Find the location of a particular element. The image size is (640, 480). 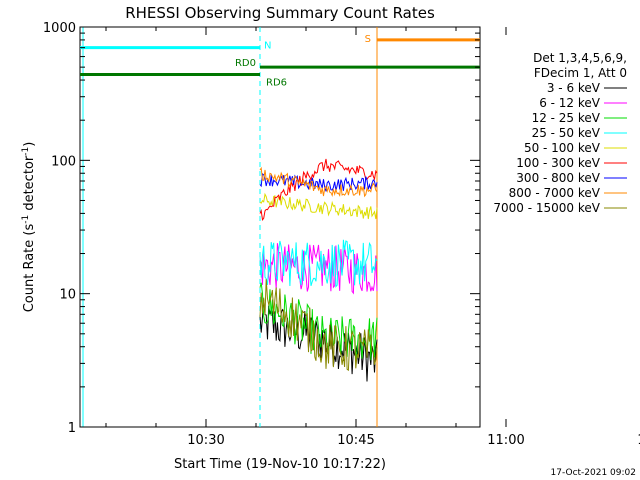

legend-label-5: 100 - 300 keV is located at coordinates (558, 163).